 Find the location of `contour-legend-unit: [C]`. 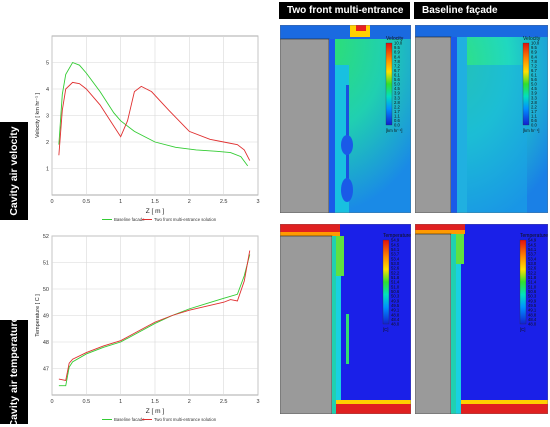

contour-legend-unit: [C] is located at coordinates (385, 329).